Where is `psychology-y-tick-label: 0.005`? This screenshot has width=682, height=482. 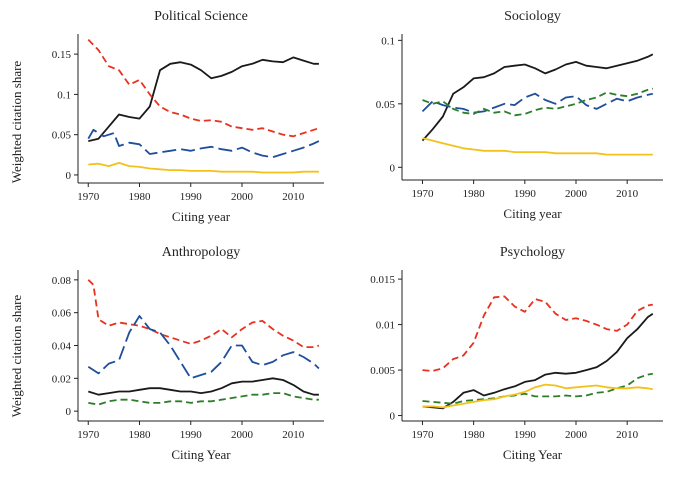 psychology-y-tick-label: 0.005 is located at coordinates (382, 371).